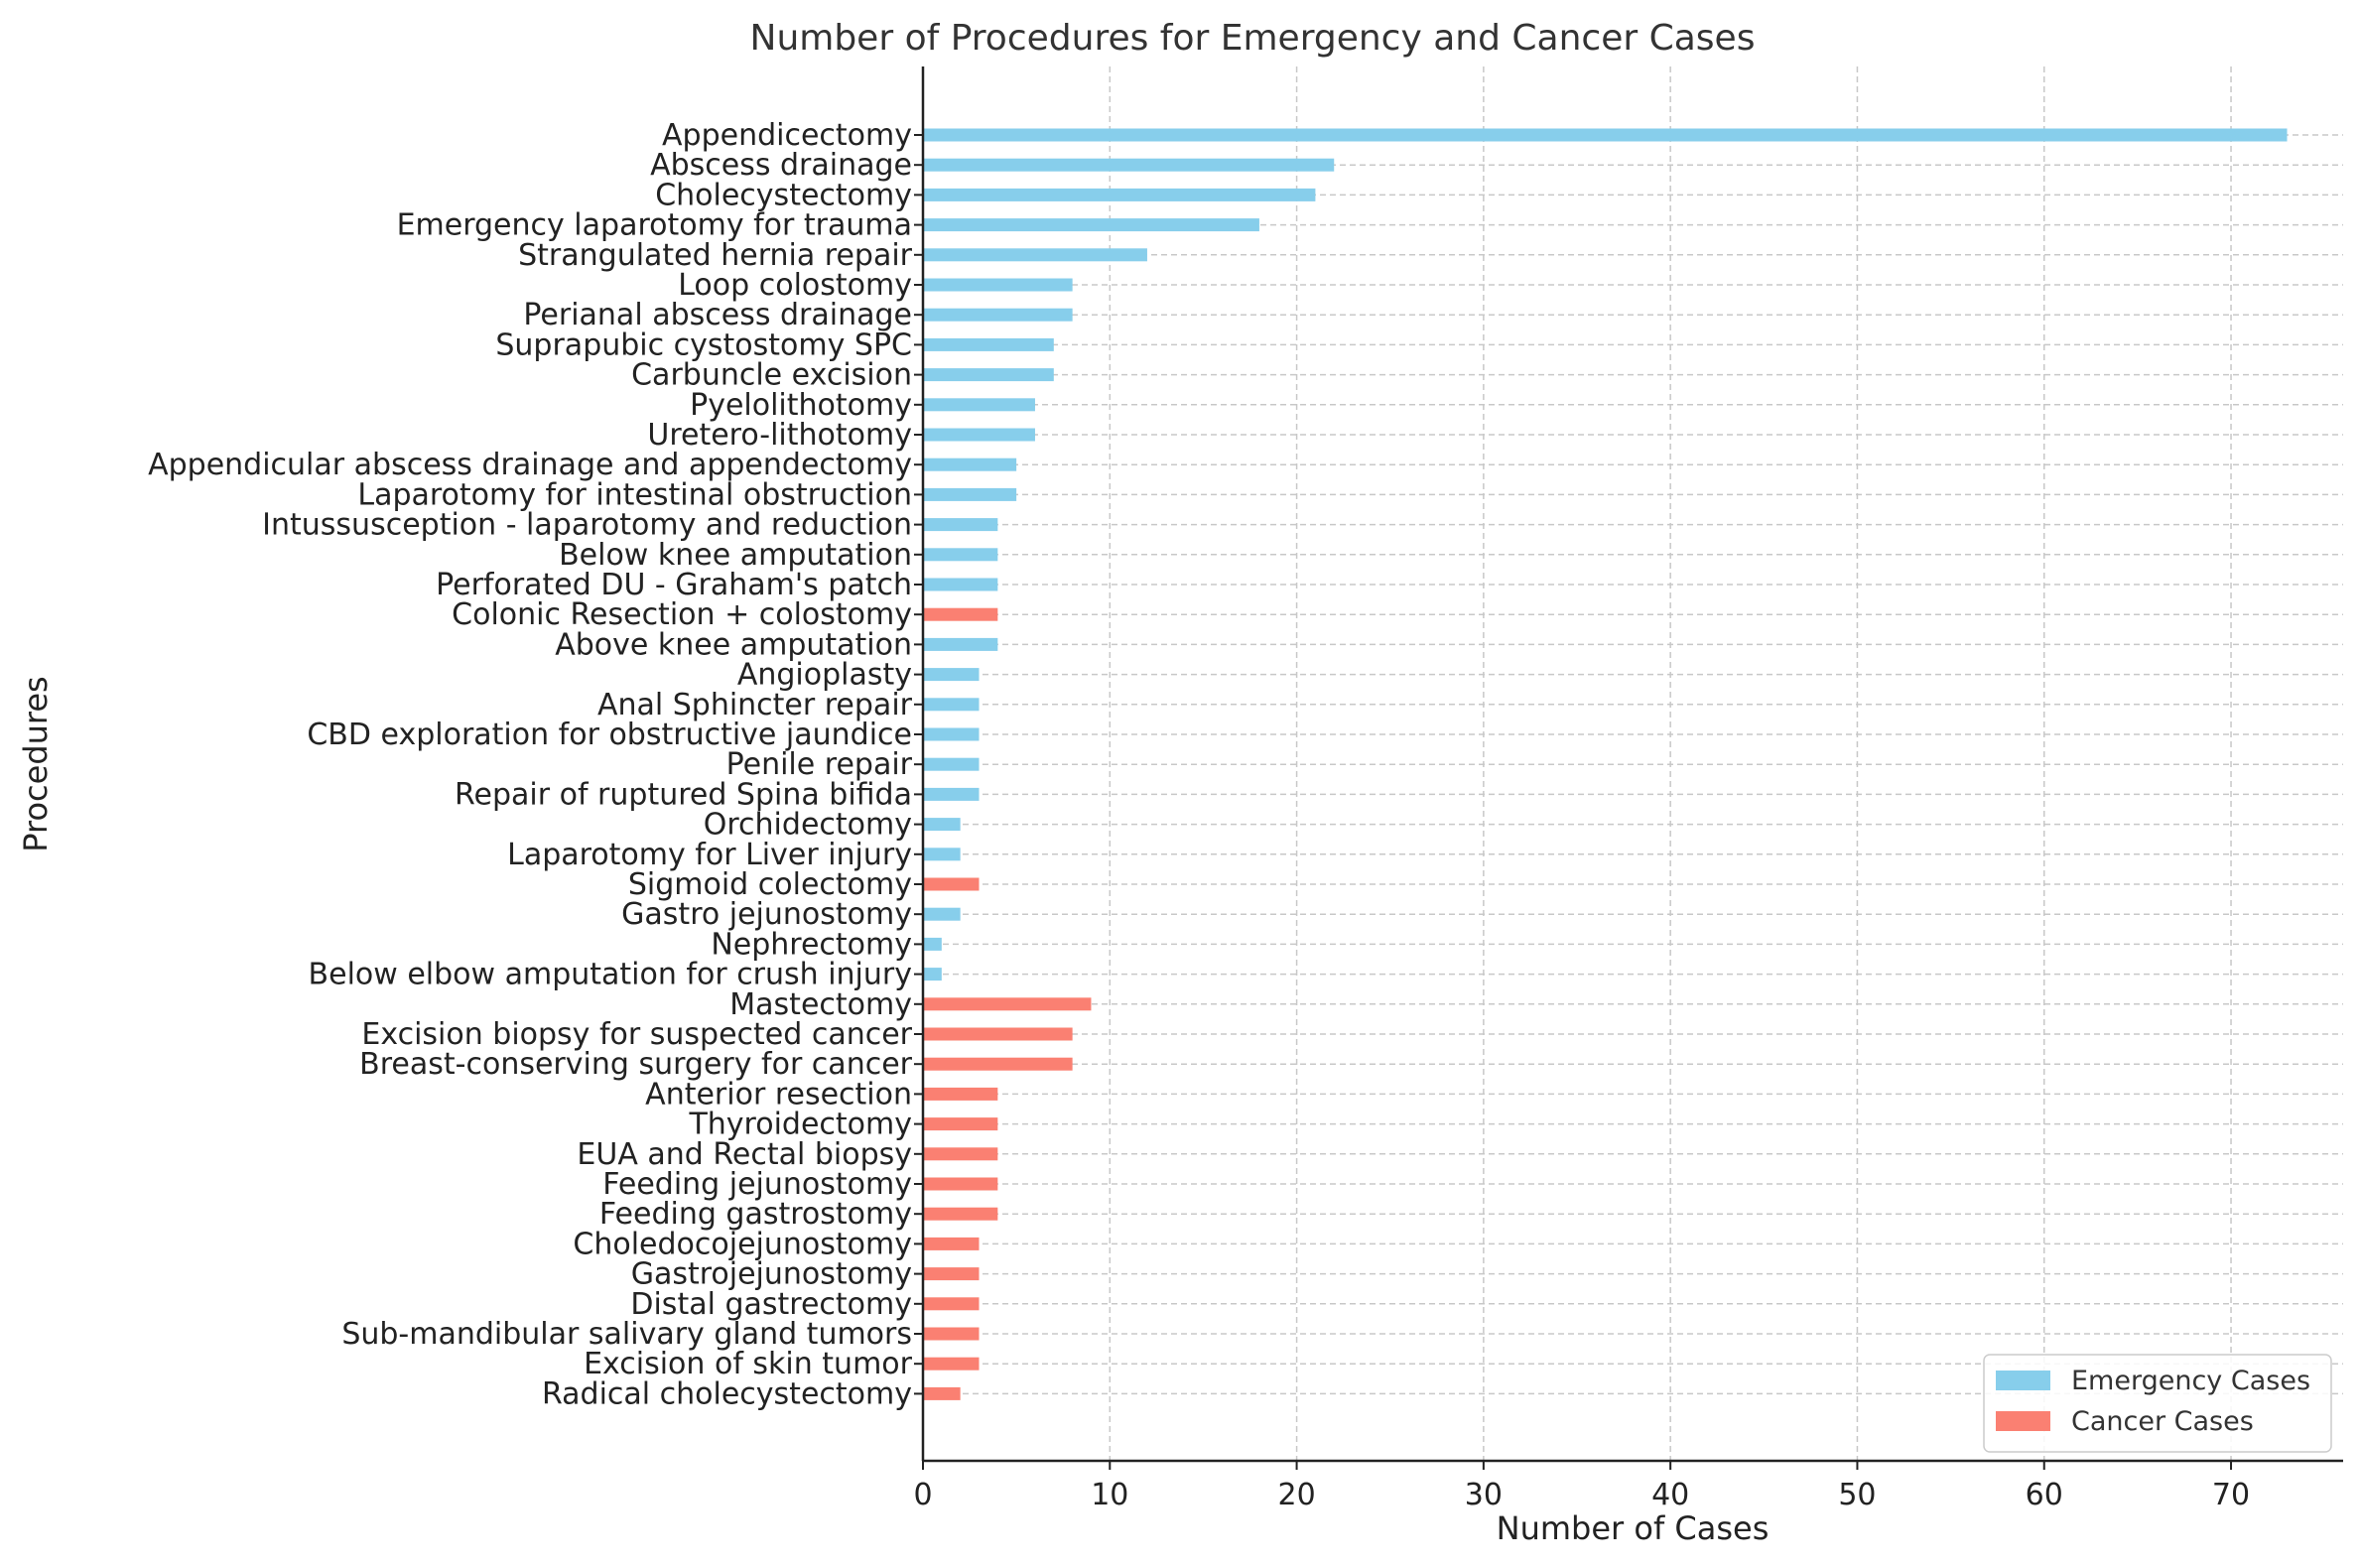 Image resolution: width=2361 pixels, height=1568 pixels. What do you see at coordinates (627, 1334) in the screenshot?
I see `category-label: Sub-mandibular salivary gland tumors` at bounding box center [627, 1334].